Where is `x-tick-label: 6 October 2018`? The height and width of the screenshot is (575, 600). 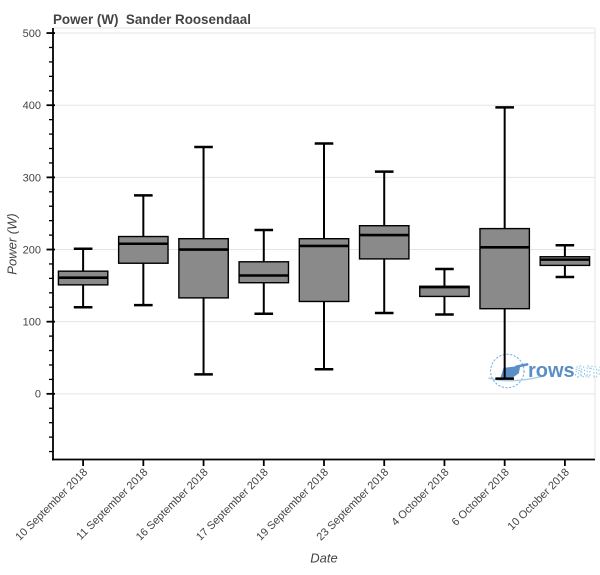 x-tick-label: 6 October 2018 is located at coordinates (481, 497).